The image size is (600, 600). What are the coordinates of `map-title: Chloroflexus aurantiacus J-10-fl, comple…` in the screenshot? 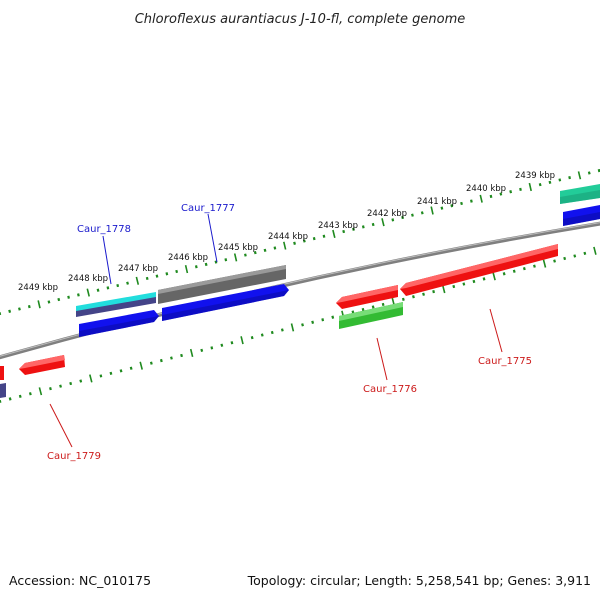 It's located at (300, 19).